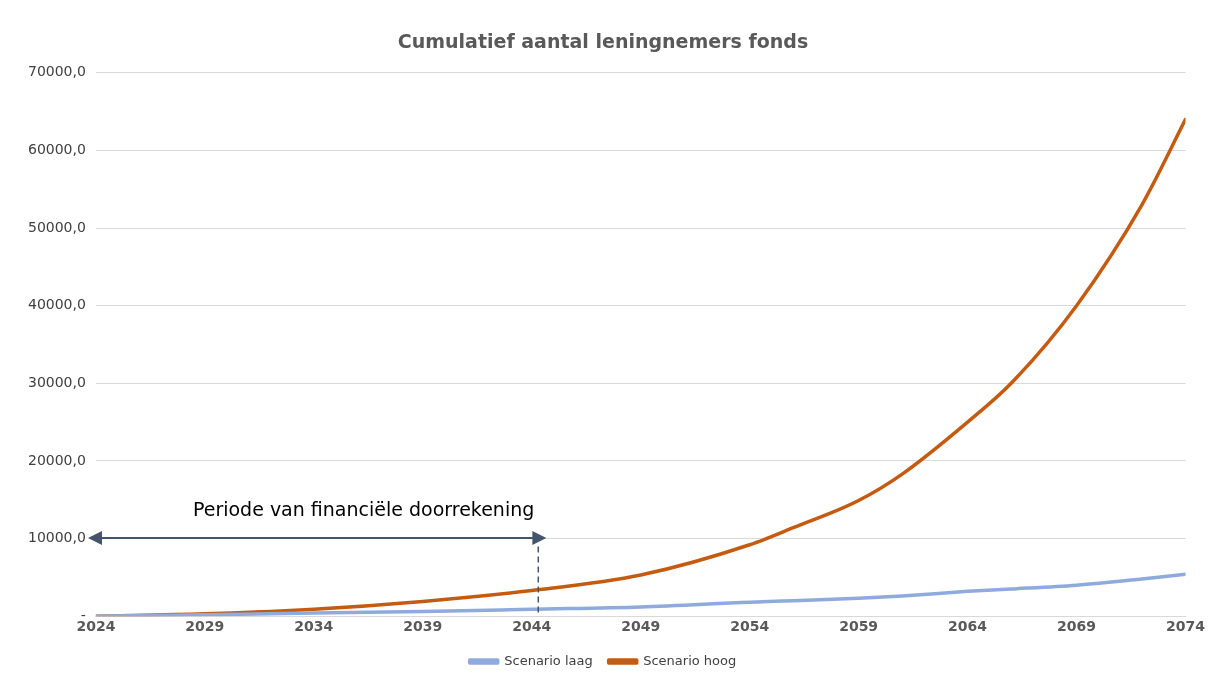 The height and width of the screenshot is (678, 1210). What do you see at coordinates (56, 537) in the screenshot?
I see `y-tick-label: 10000,0` at bounding box center [56, 537].